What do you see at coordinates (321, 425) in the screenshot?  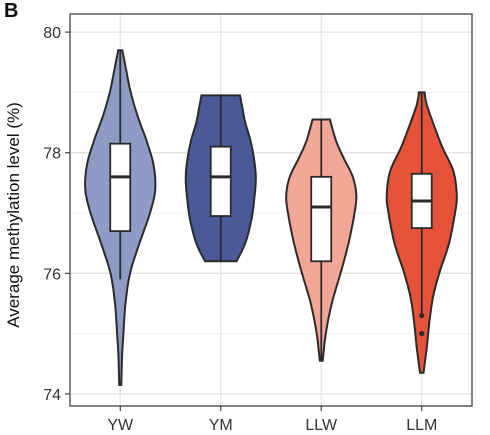 I see `x-tick-label: LLW` at bounding box center [321, 425].